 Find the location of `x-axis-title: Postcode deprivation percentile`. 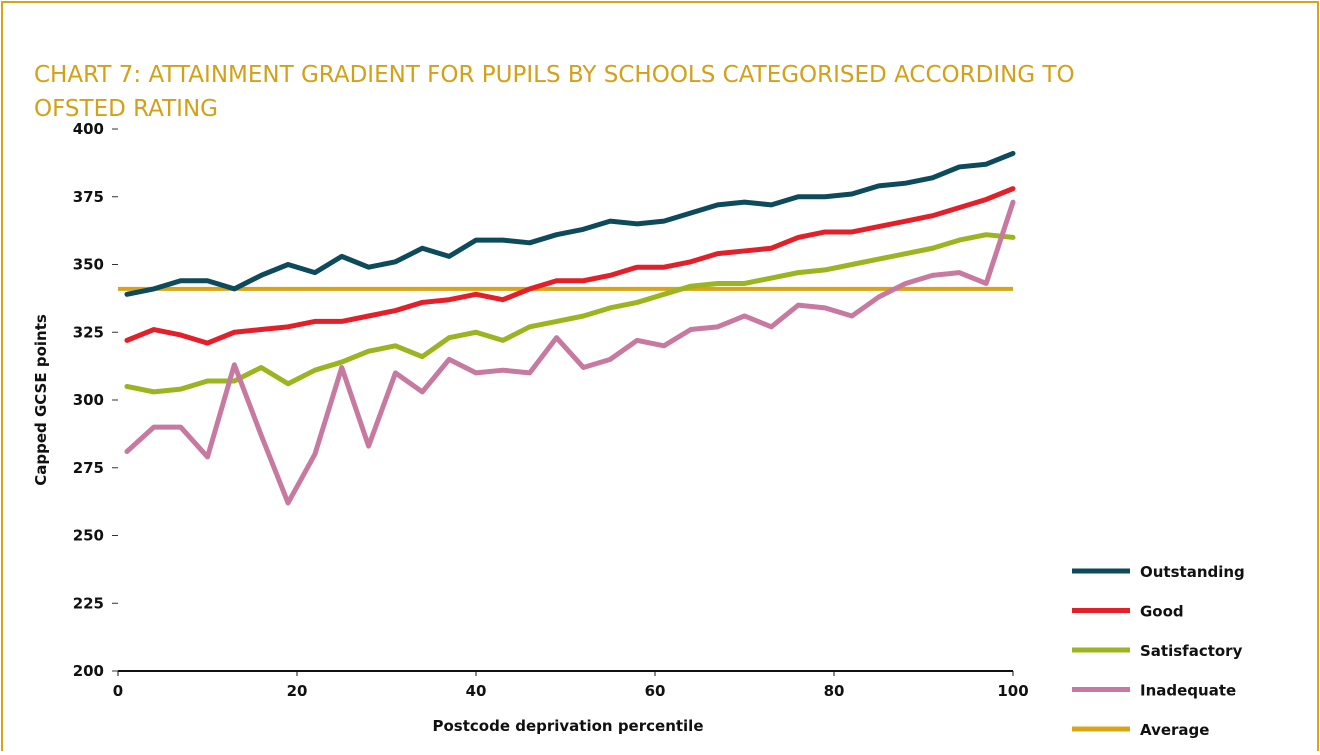

x-axis-title: Postcode deprivation percentile is located at coordinates (567, 726).